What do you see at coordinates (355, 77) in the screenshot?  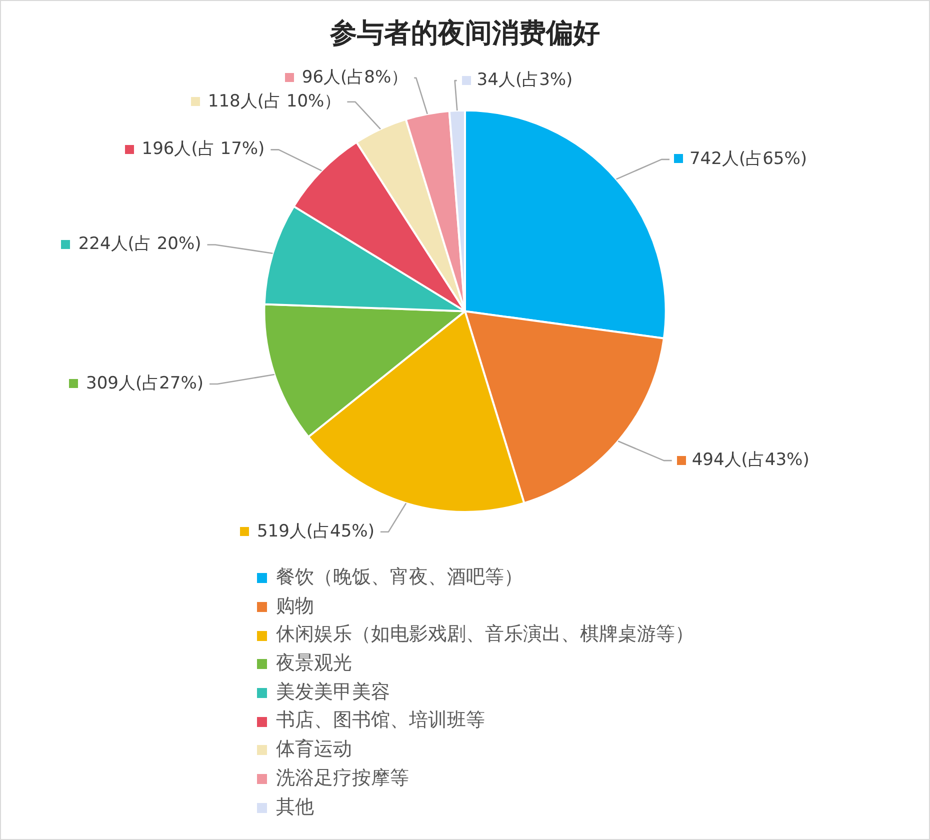 I see `data-label: 96人(占8%）` at bounding box center [355, 77].